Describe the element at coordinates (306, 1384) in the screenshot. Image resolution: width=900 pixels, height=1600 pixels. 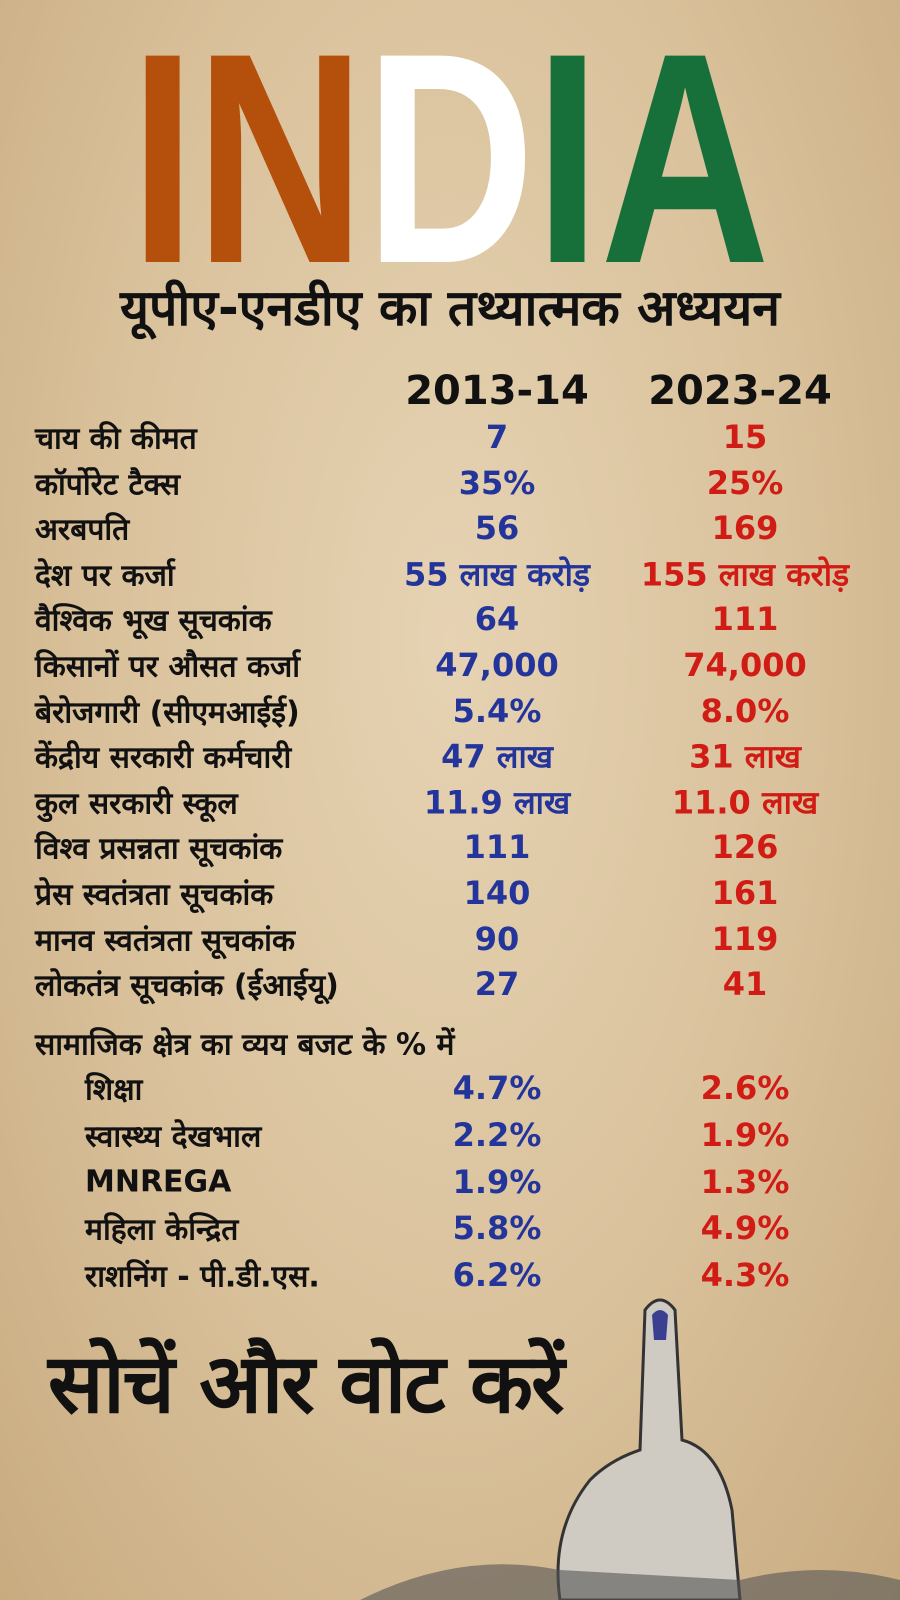
I see `slogan: सोचें और वोट करें` at that location.